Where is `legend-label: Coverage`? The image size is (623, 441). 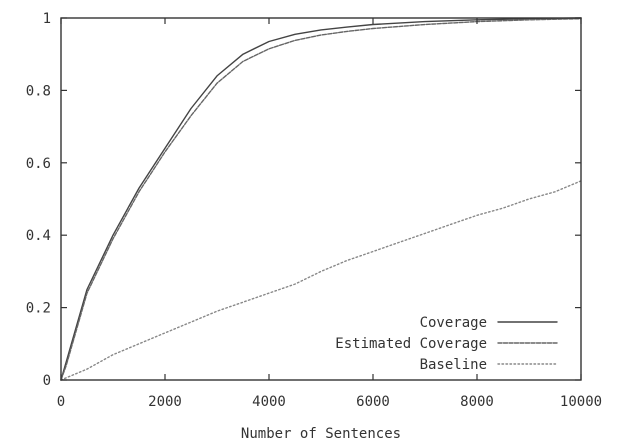
legend-label: Coverage is located at coordinates (453, 323).